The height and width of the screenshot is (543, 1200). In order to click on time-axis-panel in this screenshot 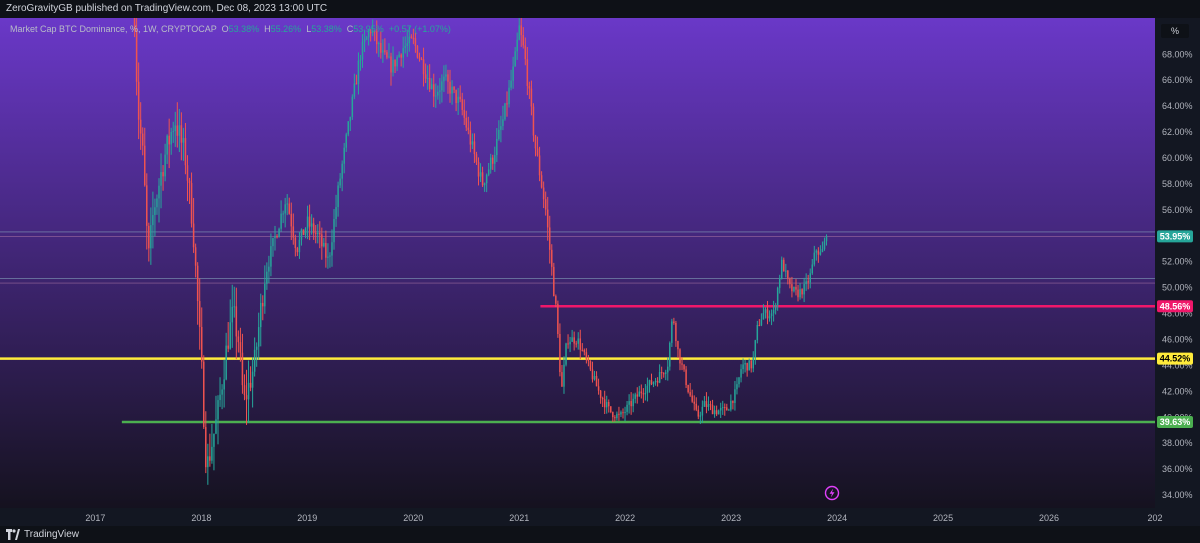, I will do `click(577, 517)`.